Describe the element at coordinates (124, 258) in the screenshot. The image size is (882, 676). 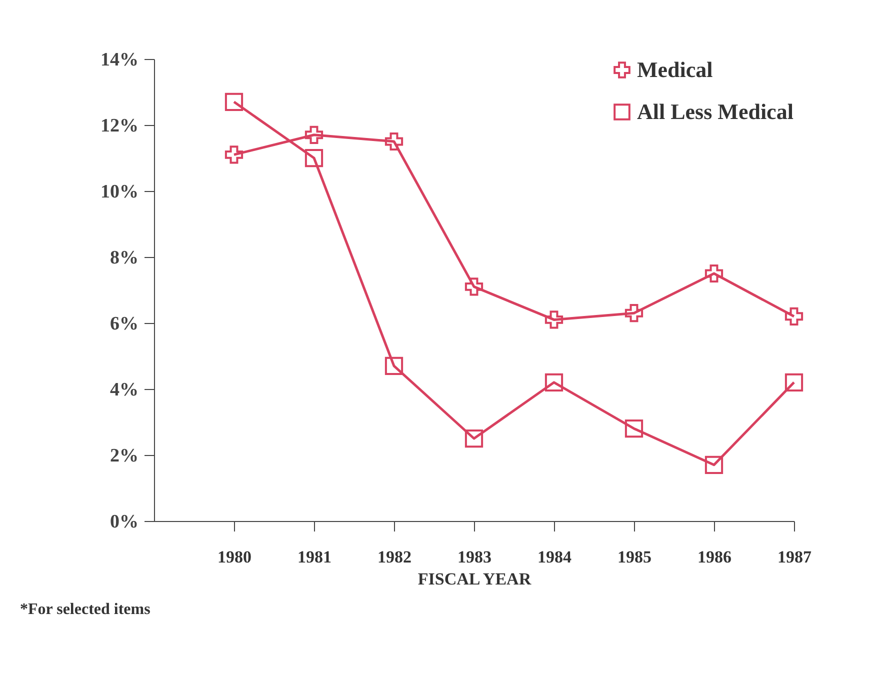
I see `y-tick-label: 8%` at that location.